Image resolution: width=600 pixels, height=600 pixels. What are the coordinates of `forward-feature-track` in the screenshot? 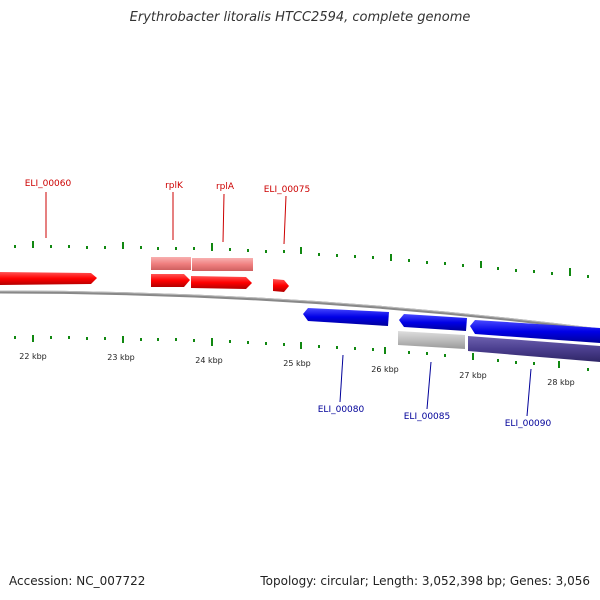 It's located at (202, 264).